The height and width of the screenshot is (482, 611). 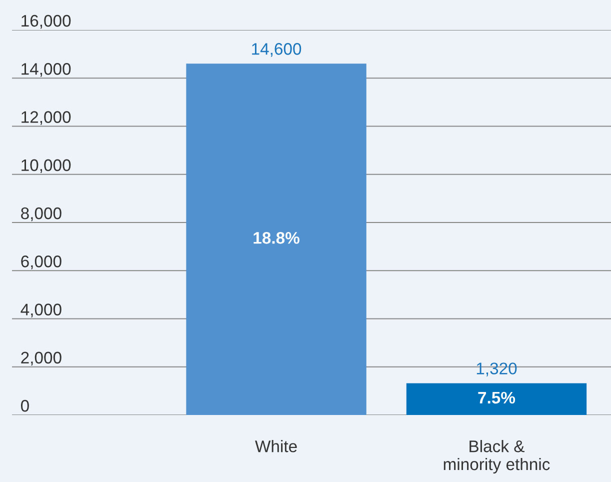 I want to click on y-tick-label: 12,000, so click(x=46, y=118).